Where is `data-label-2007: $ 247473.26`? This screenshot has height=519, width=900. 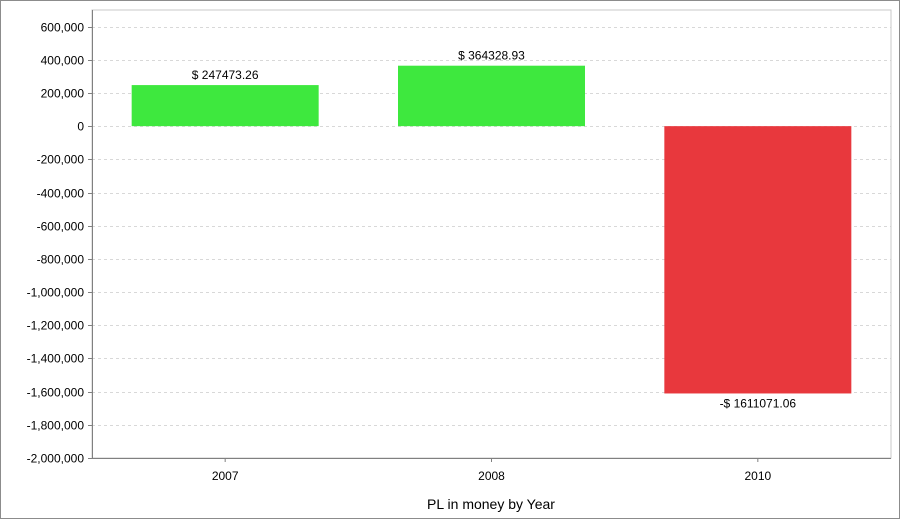
data-label-2007: $ 247473.26 is located at coordinates (225, 75).